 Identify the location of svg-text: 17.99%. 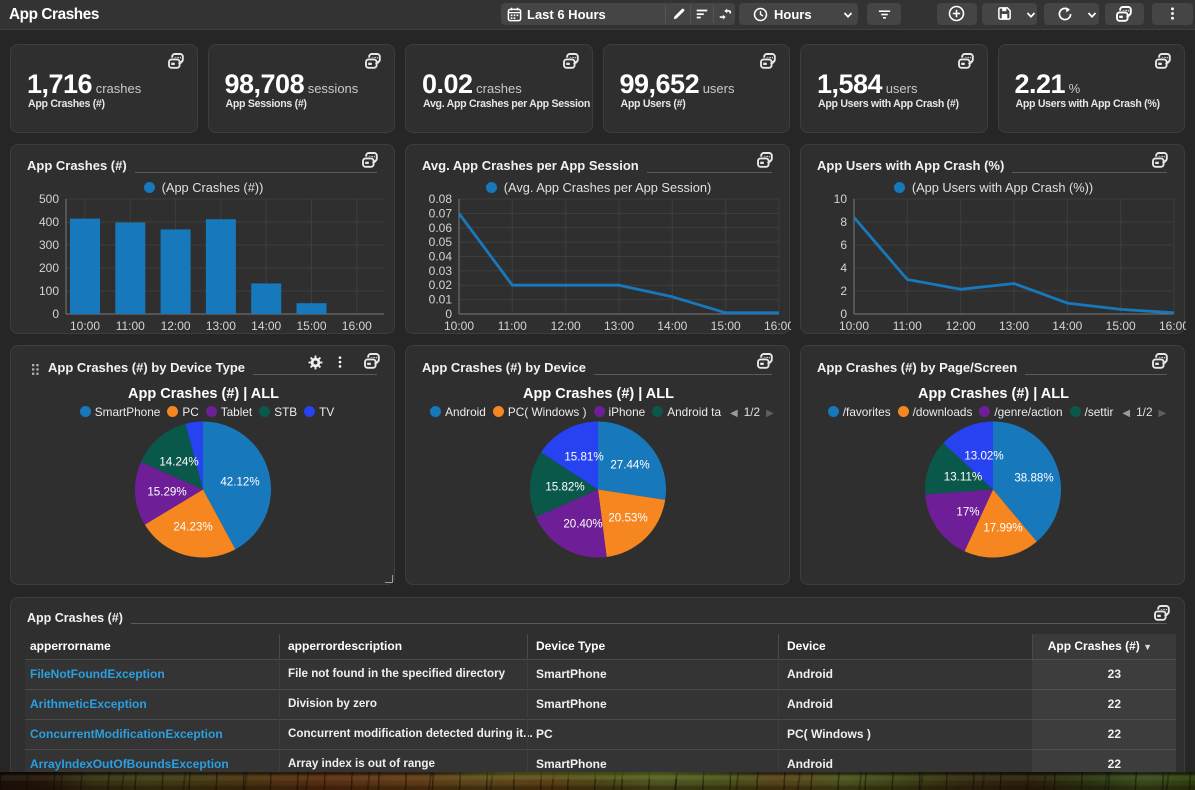
(1002, 528).